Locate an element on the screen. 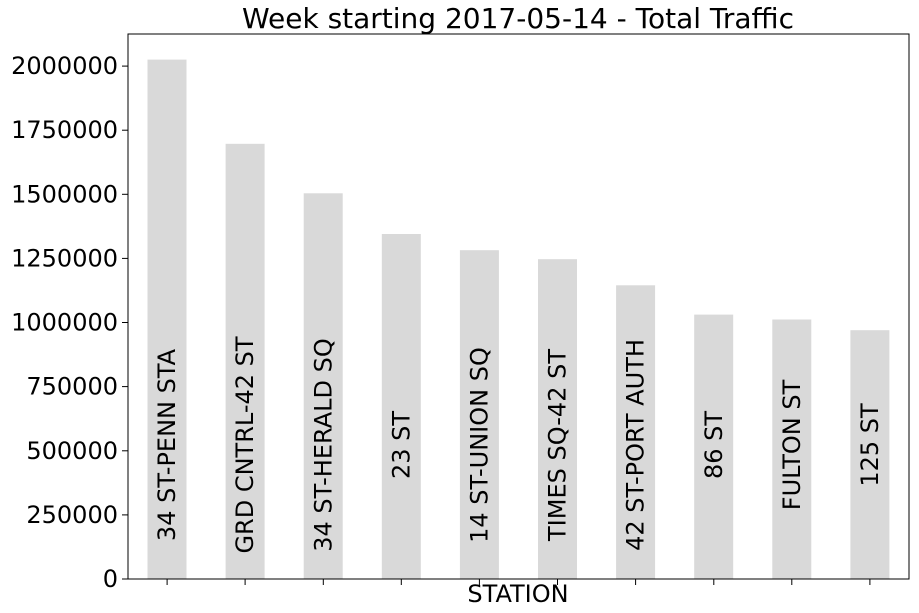  y-tick-label: 2000000 is located at coordinates (64, 66).